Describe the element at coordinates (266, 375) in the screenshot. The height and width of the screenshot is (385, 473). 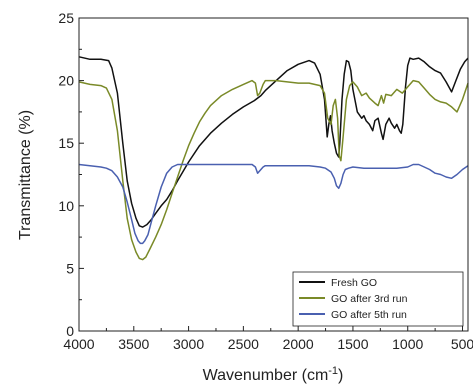
I see `x-axis-label-main: Wavenumber (cm` at that location.